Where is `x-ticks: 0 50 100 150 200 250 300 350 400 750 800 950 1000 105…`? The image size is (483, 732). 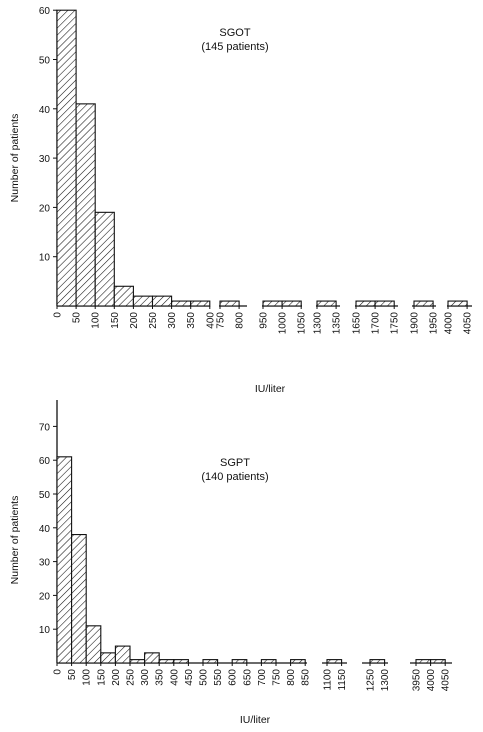 x-ticks: 0 50 100 150 200 250 300 350 400 750 800 950 1000 105… is located at coordinates (263, 320).